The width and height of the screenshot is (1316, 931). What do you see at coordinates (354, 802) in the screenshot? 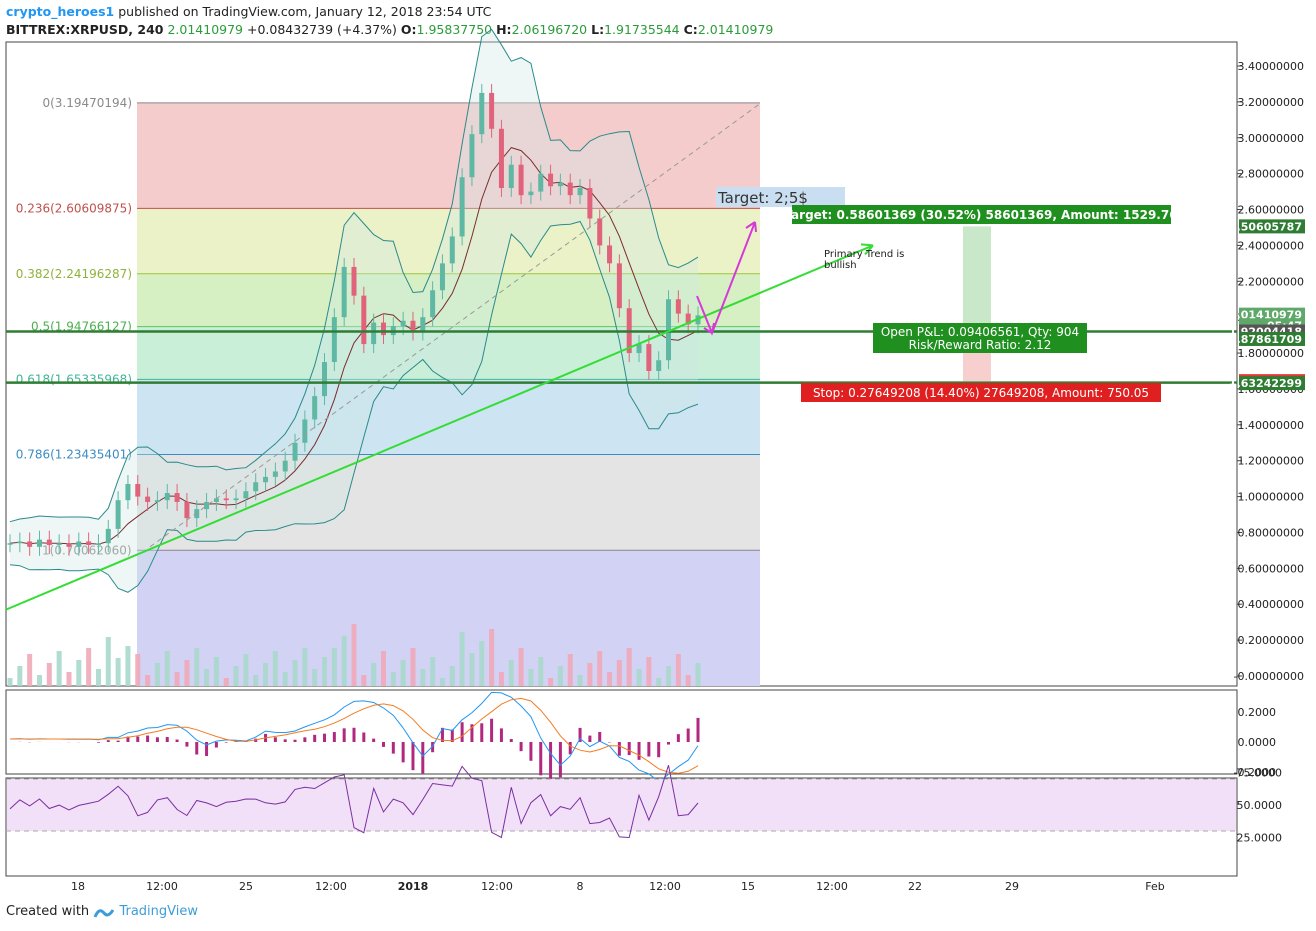
I see `rsi-line` at bounding box center [354, 802].